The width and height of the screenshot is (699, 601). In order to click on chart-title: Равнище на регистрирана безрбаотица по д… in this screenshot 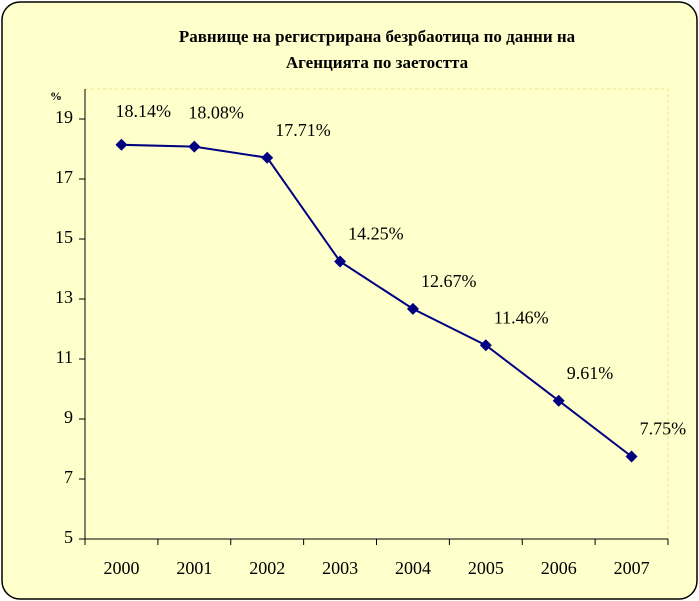, I will do `click(377, 36)`.